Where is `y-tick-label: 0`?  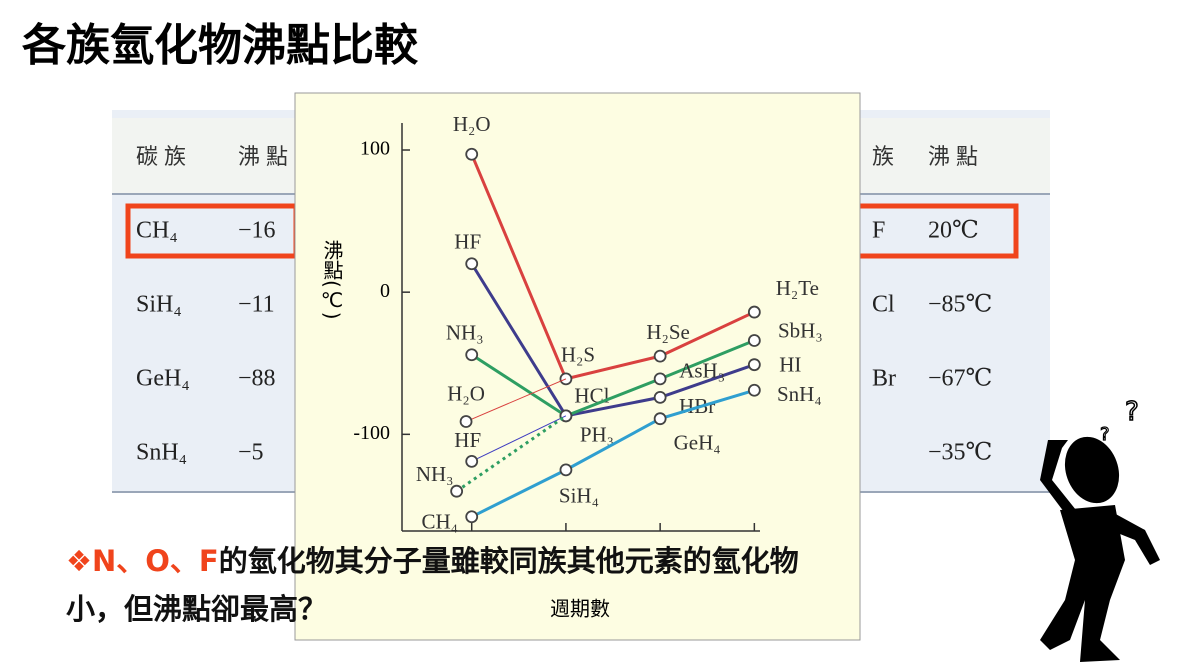
y-tick-label: 0 is located at coordinates (385, 291).